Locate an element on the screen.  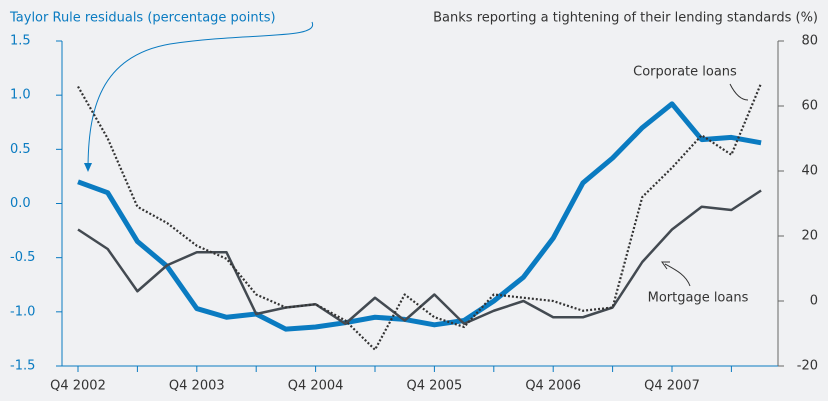
title-arrow is located at coordinates (200, 96).